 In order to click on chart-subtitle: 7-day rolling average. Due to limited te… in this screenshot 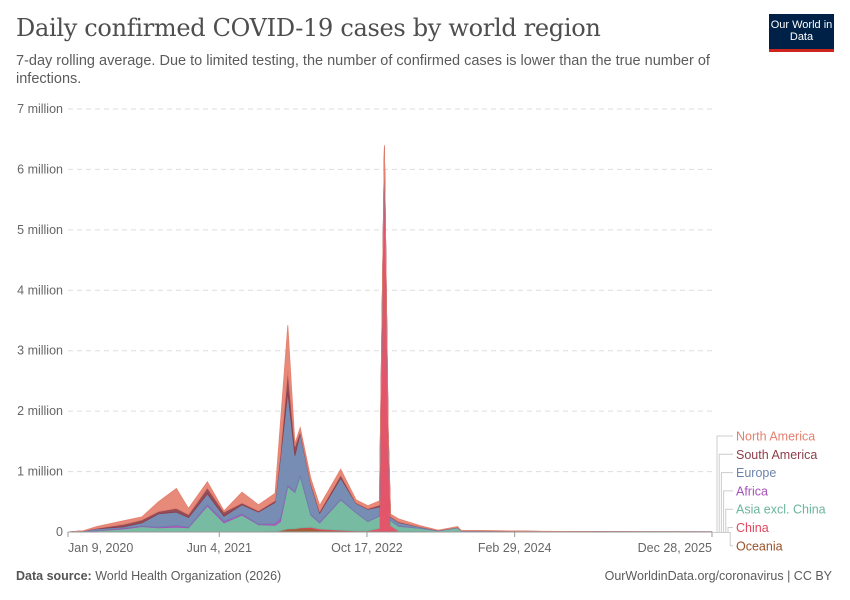, I will do `click(363, 70)`.